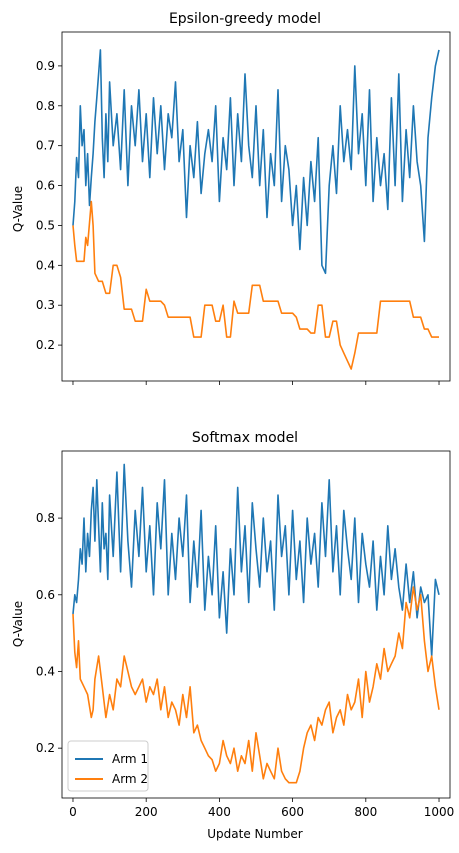 This screenshot has width=459, height=853. What do you see at coordinates (45, 225) in the screenshot?
I see `epsilon-greedy-ytick-label: 0.5` at bounding box center [45, 225].